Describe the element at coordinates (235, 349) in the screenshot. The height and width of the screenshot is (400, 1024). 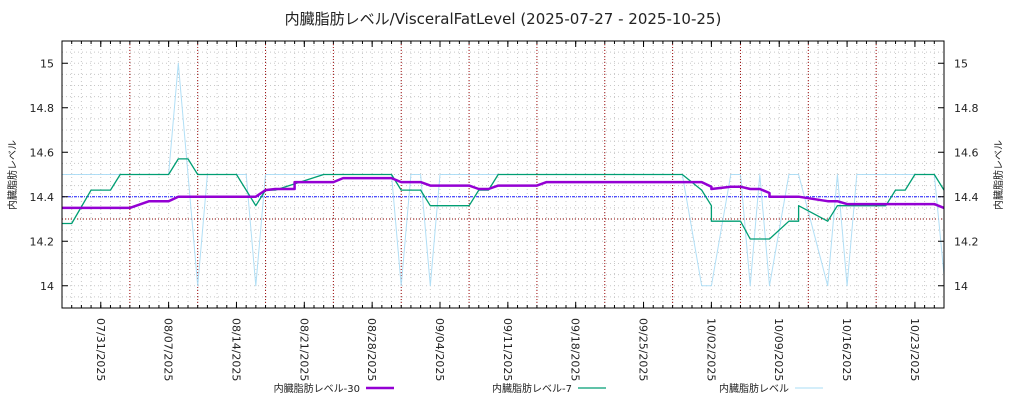
I see `x-tick-label: 08/14/2025` at that location.